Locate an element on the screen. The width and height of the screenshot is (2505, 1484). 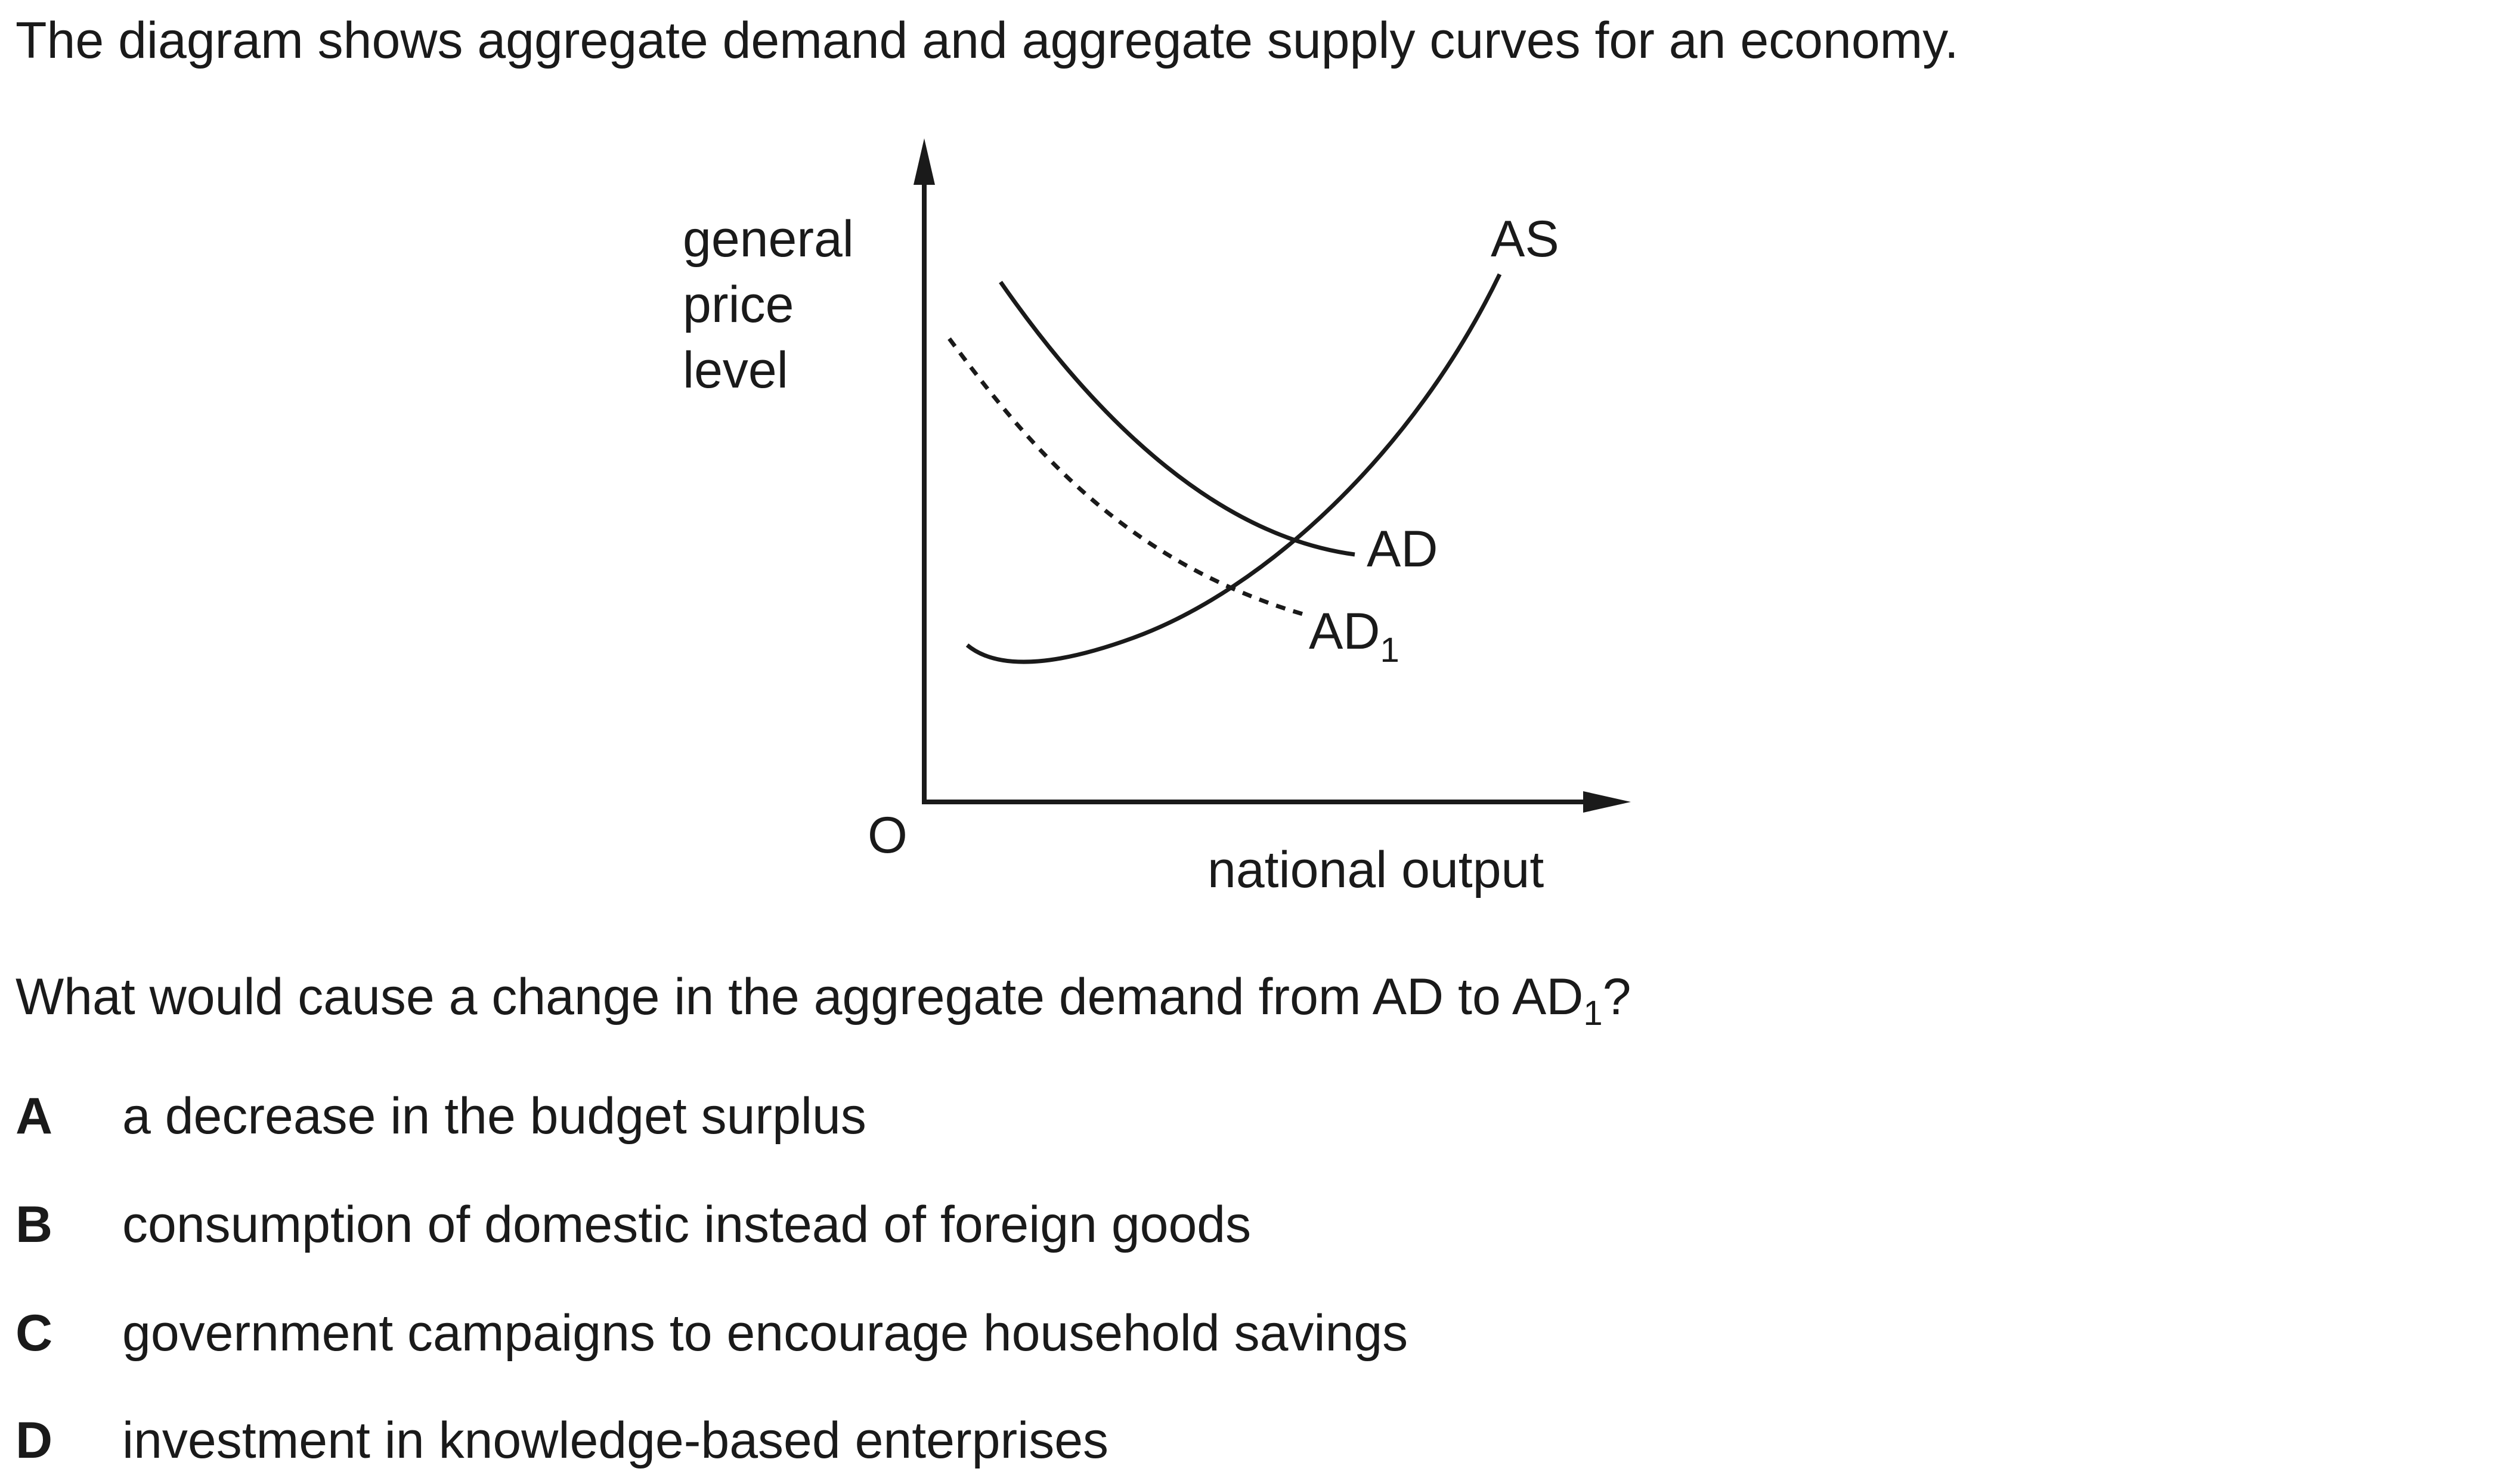
ad1-curve is located at coordinates (1125, 476).